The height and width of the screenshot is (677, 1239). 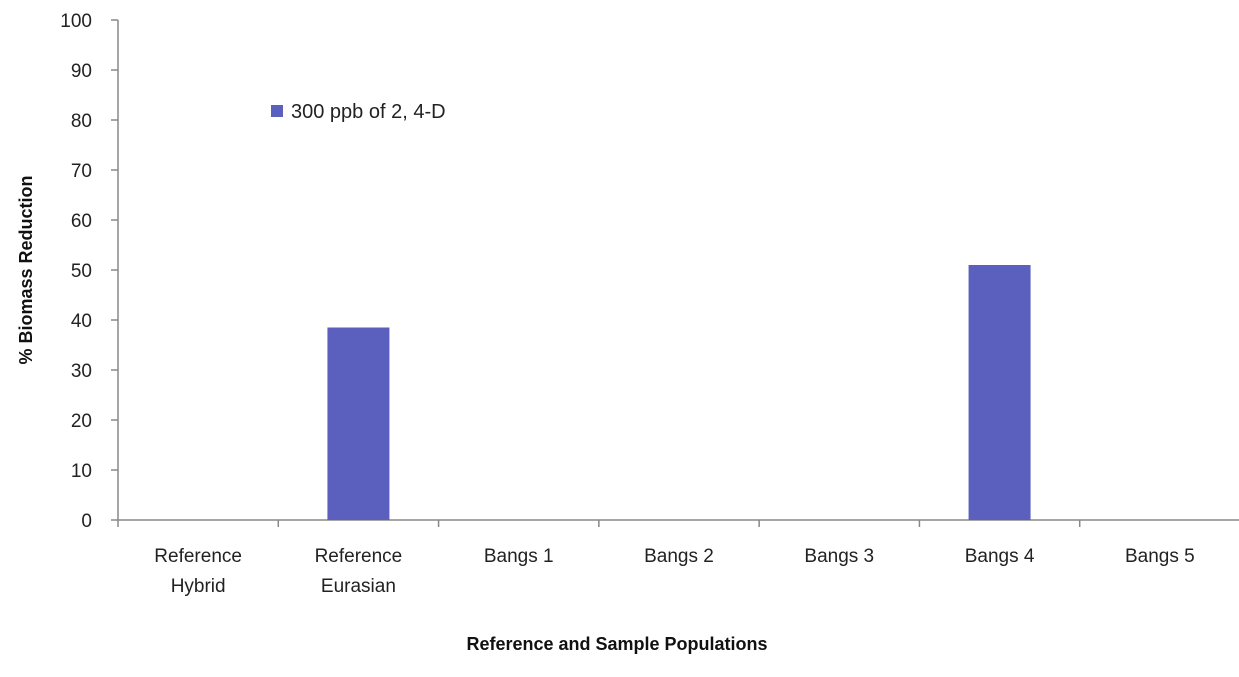 What do you see at coordinates (1000, 556) in the screenshot?
I see `x-category-label: Bangs 4` at bounding box center [1000, 556].